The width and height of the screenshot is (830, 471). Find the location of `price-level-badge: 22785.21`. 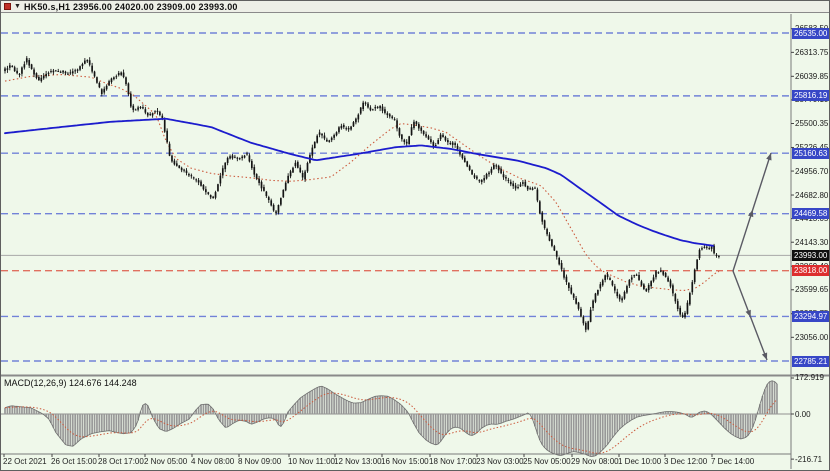

price-level-badge: 22785.21 is located at coordinates (810, 361).